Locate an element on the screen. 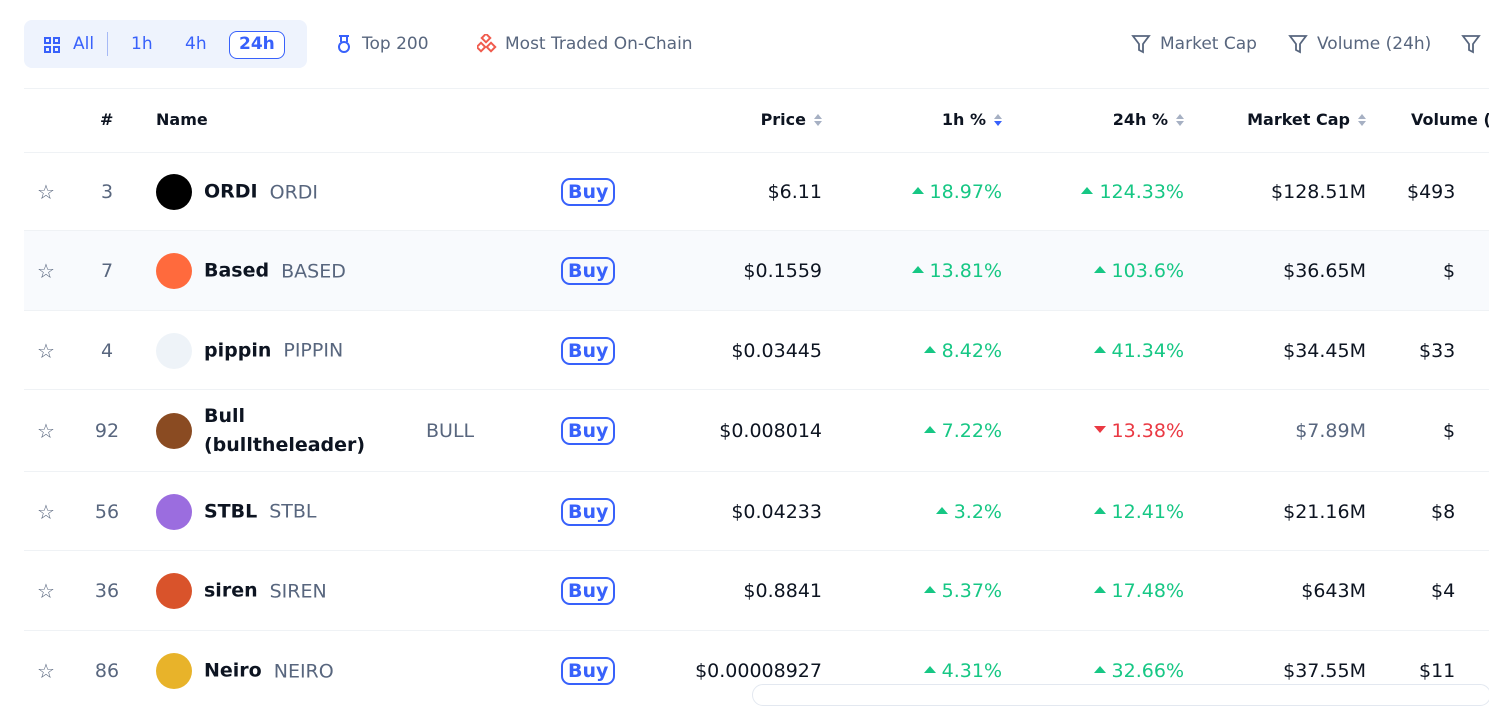 Image resolution: width=1489 pixels, height=711 pixels. percent-text: 3.2% is located at coordinates (977, 511).